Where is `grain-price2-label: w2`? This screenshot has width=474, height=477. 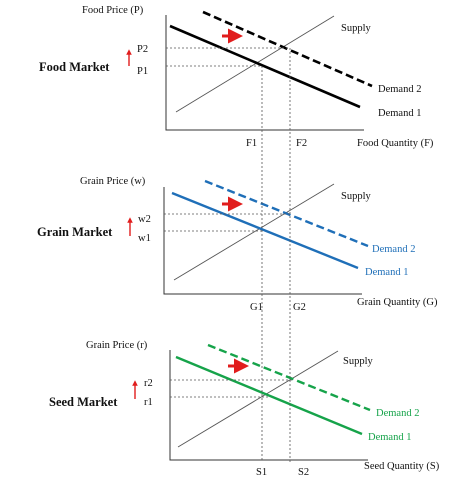
grain-price2-label: w2 is located at coordinates (144, 219).